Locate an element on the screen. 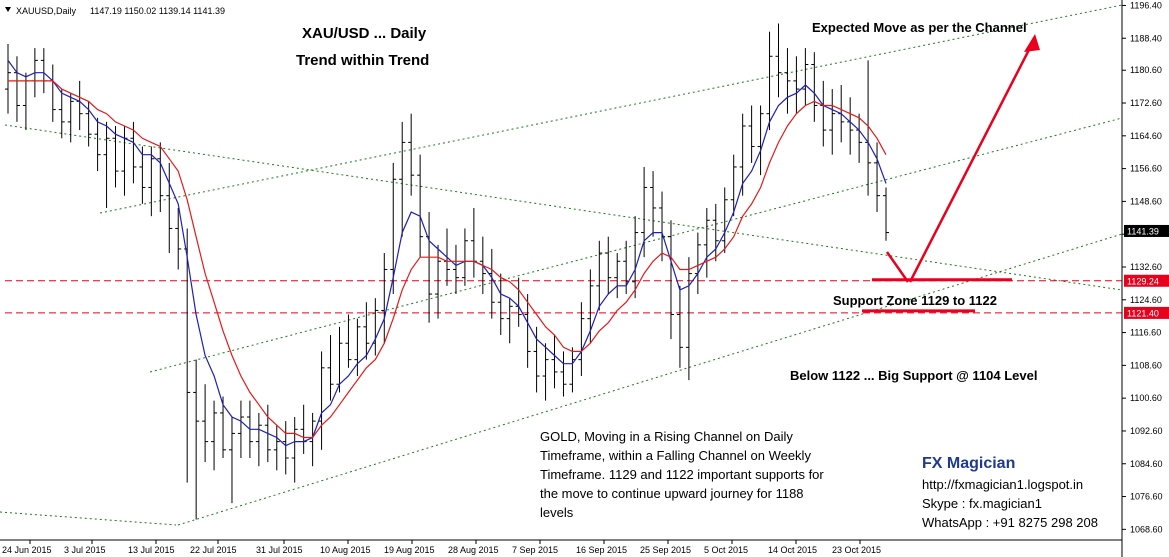  chart-title-line2: Trend within Trend is located at coordinates (362, 60).